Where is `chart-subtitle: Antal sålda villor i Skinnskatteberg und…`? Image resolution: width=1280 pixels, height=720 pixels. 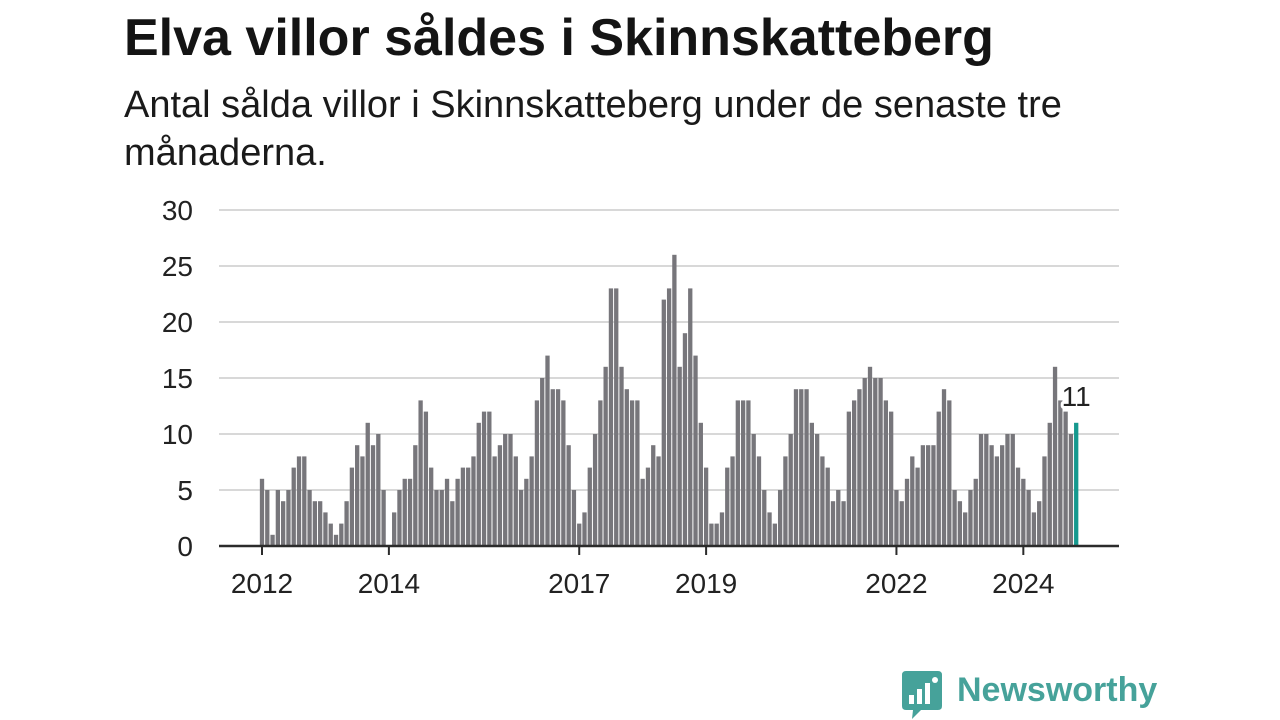
chart-subtitle: Antal sålda villor i Skinnskatteberg und… is located at coordinates (593, 129).